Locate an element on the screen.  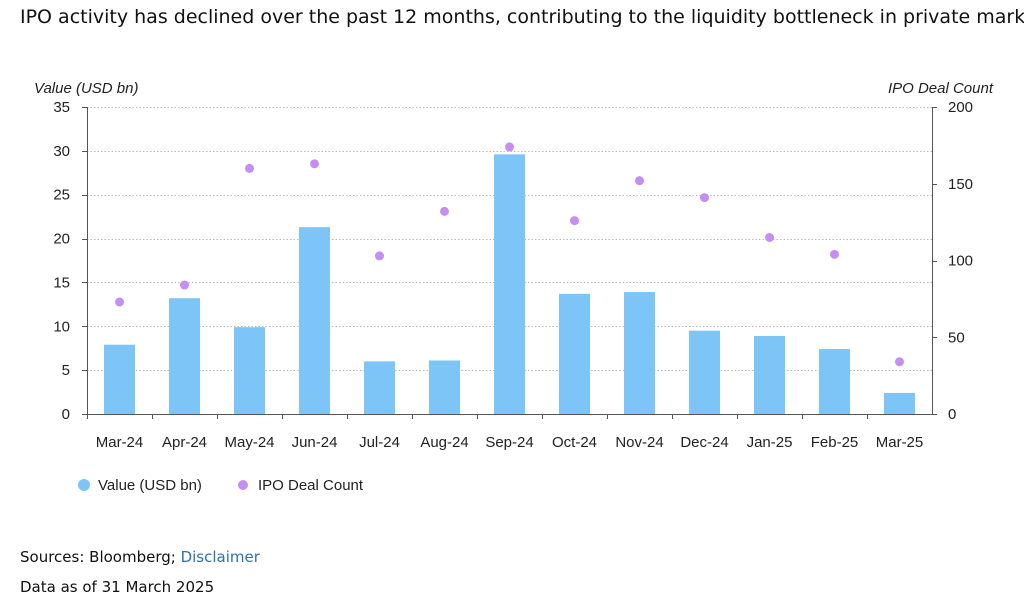
data-as-of: Data as of 31 March 2025 is located at coordinates (117, 587).